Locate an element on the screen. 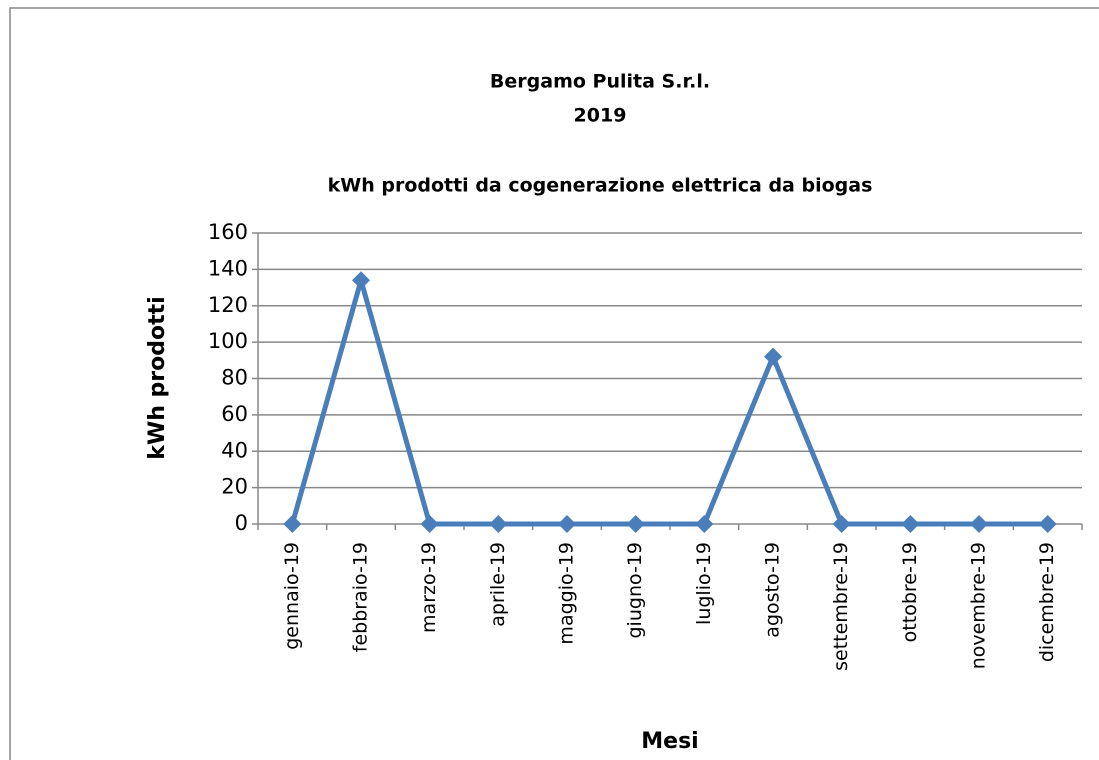 Image resolution: width=1099 pixels, height=760 pixels. y-tick-label: 40 is located at coordinates (234, 450).